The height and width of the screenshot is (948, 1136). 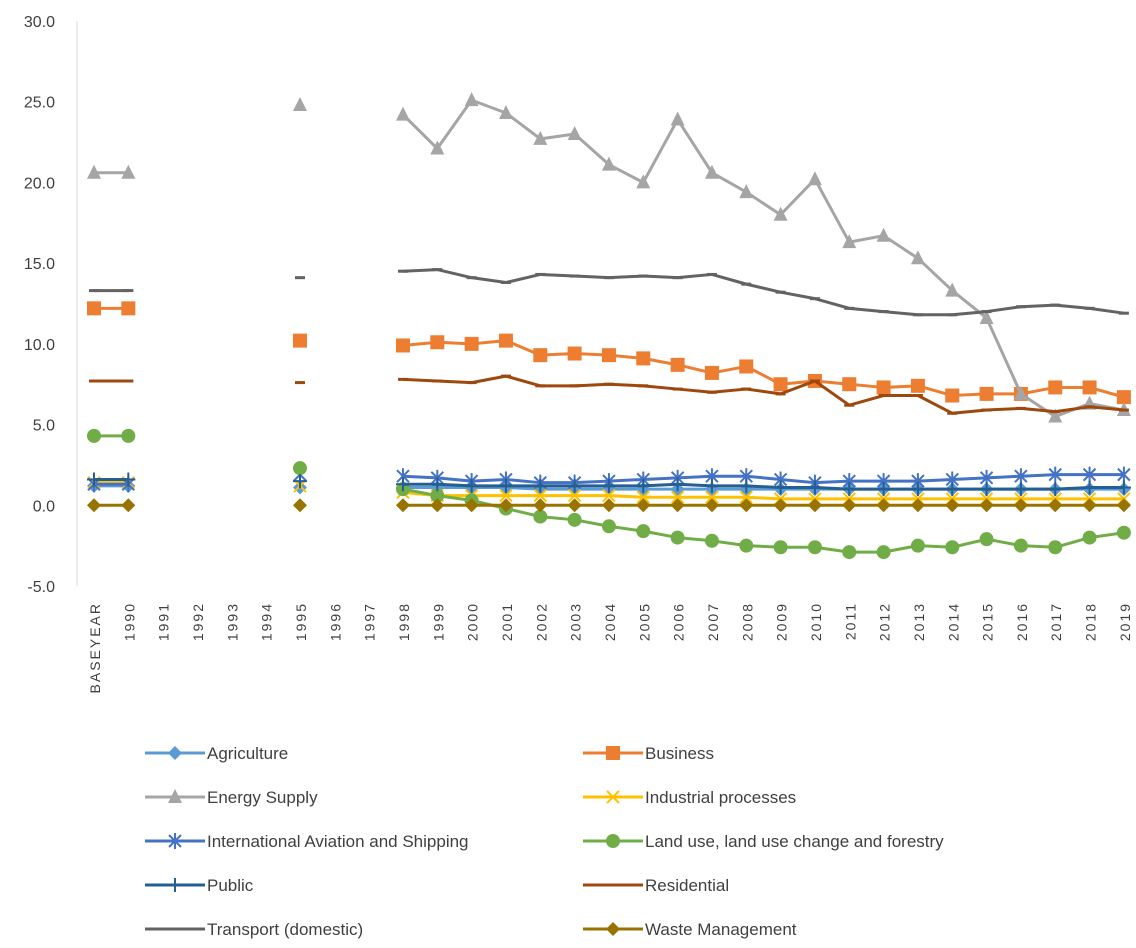 I want to click on x-tick-label: 2019, so click(x=1125, y=621).